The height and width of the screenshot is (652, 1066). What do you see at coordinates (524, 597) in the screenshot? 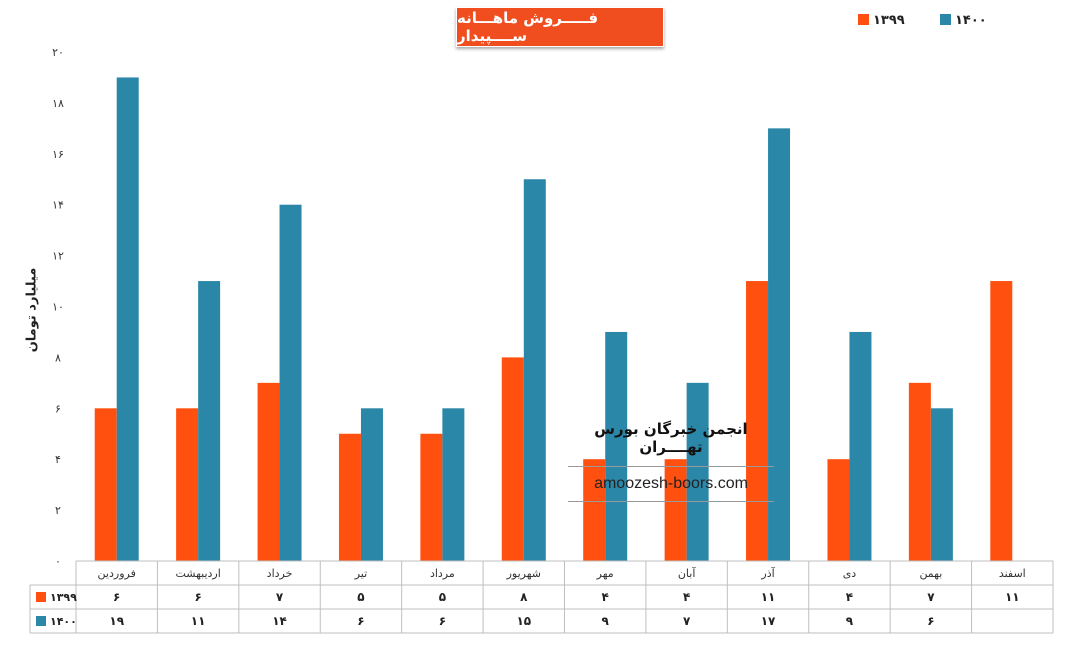
I see `data-label: ۸` at bounding box center [524, 597].